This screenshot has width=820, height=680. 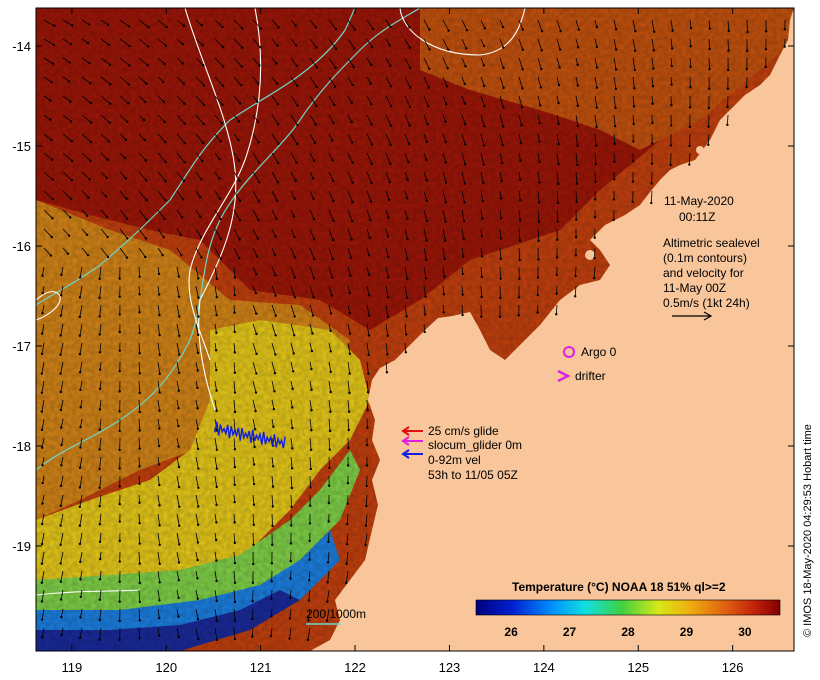 I want to click on lon-tick-label: 119, so click(x=72, y=667).